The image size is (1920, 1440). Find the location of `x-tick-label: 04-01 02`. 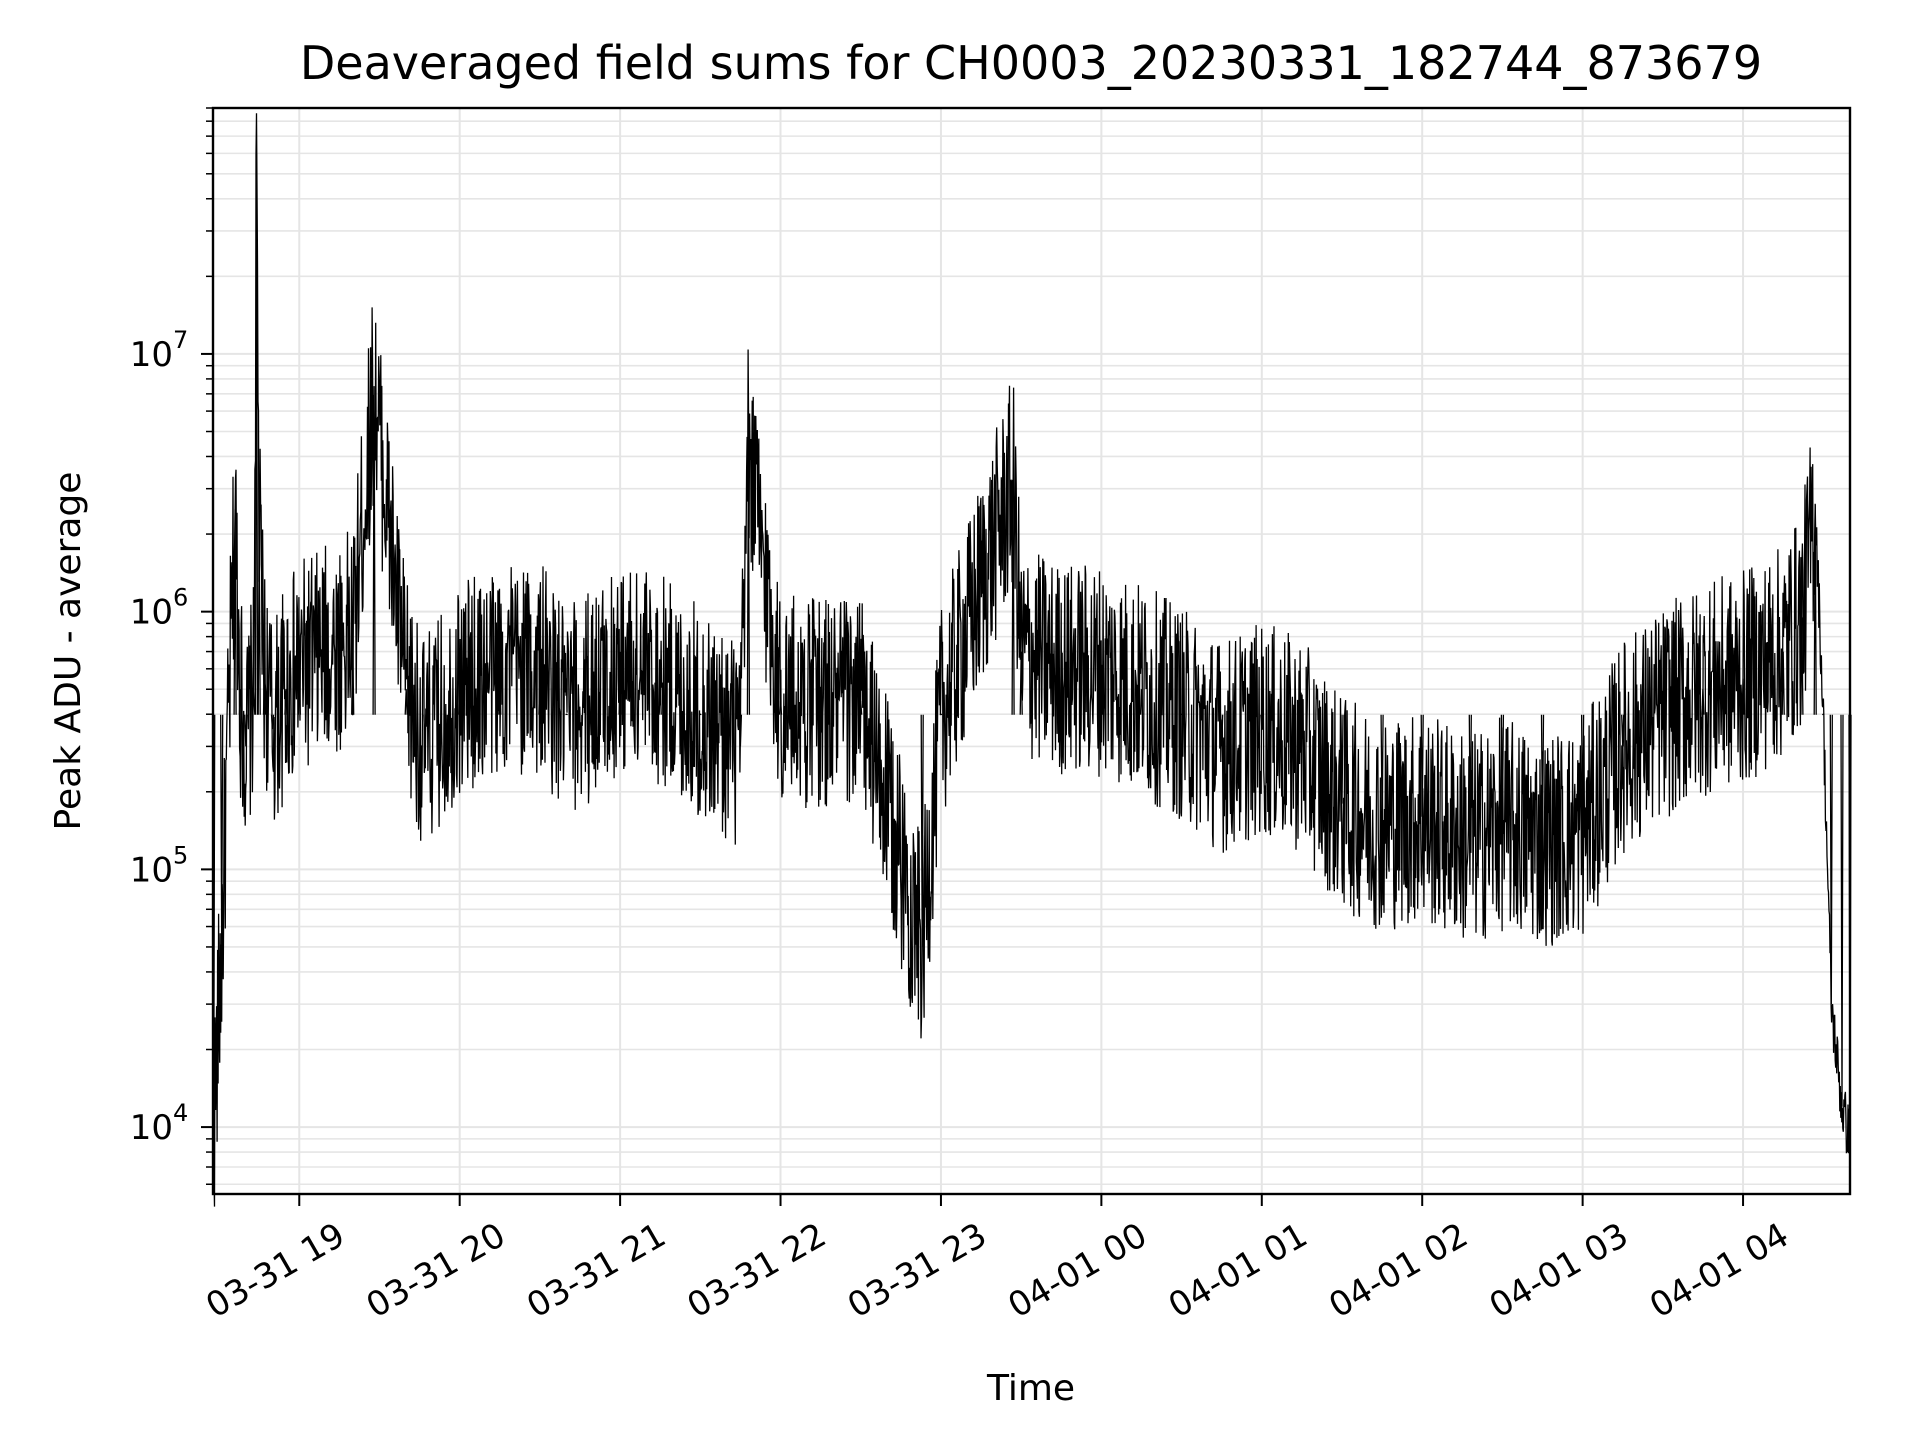

x-tick-label: 04-01 02 is located at coordinates (1398, 1270).